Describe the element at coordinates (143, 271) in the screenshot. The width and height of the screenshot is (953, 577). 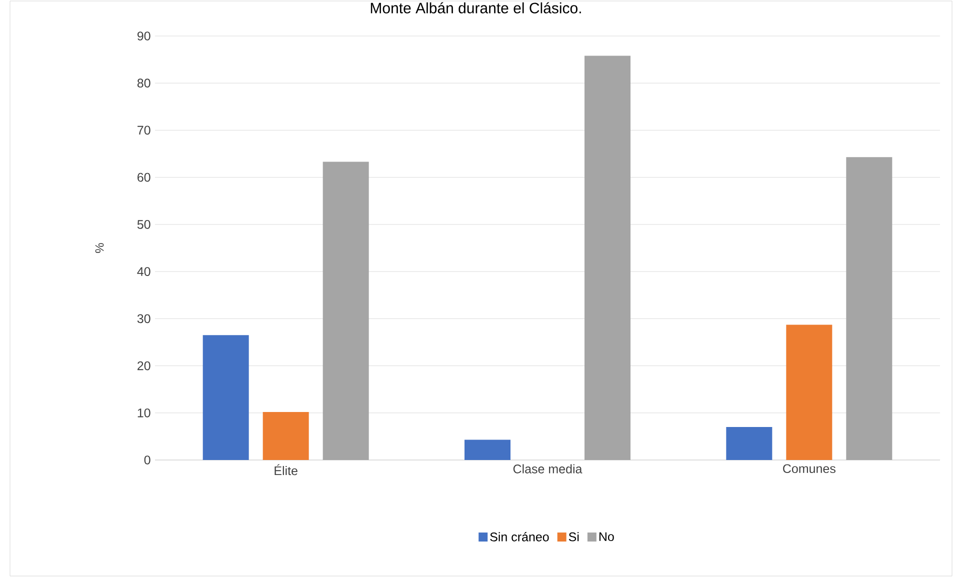
I see `y-tick-label: 40` at that location.